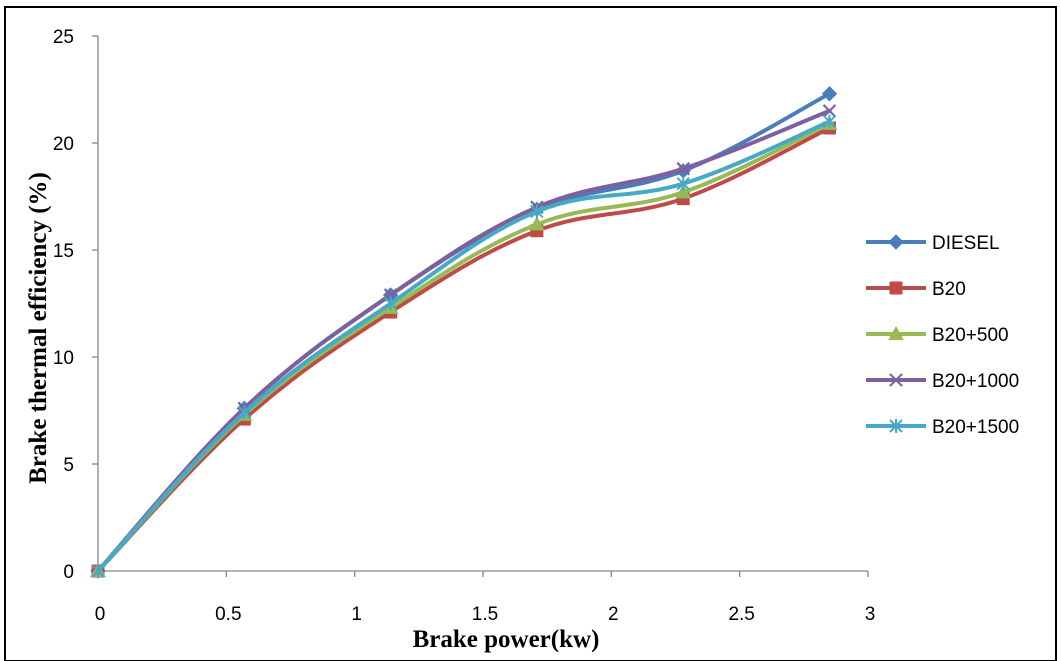 This screenshot has height=661, width=1061. I want to click on legend-label: B20+1500, so click(975, 427).